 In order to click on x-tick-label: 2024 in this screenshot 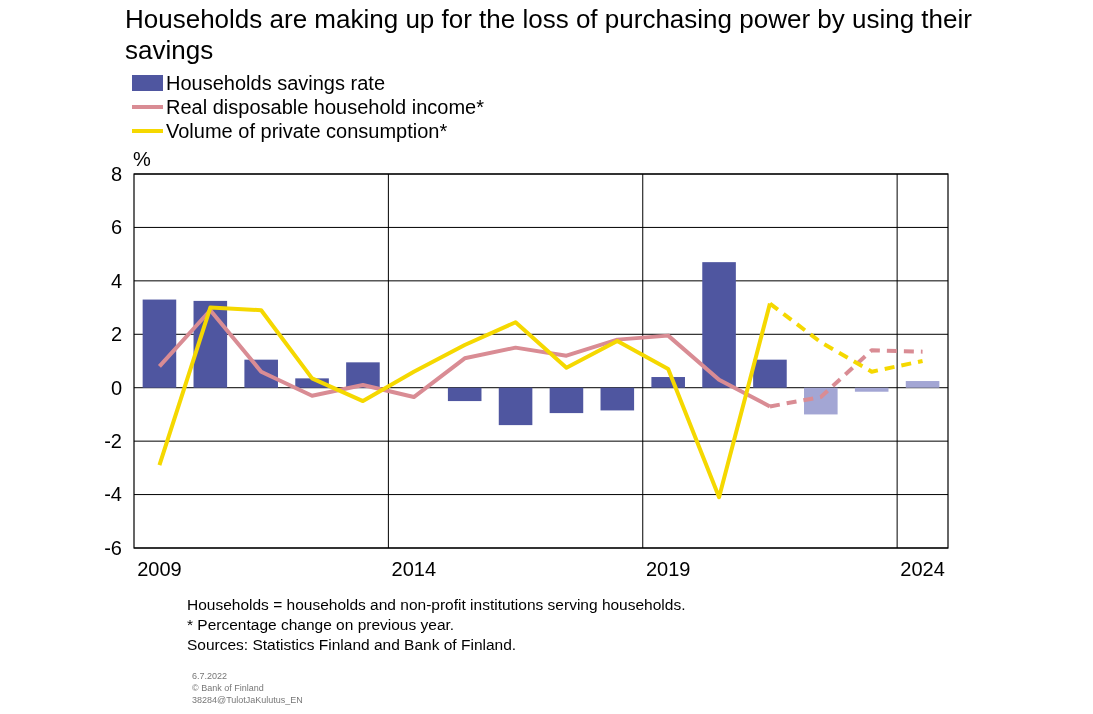, I will do `click(922, 569)`.